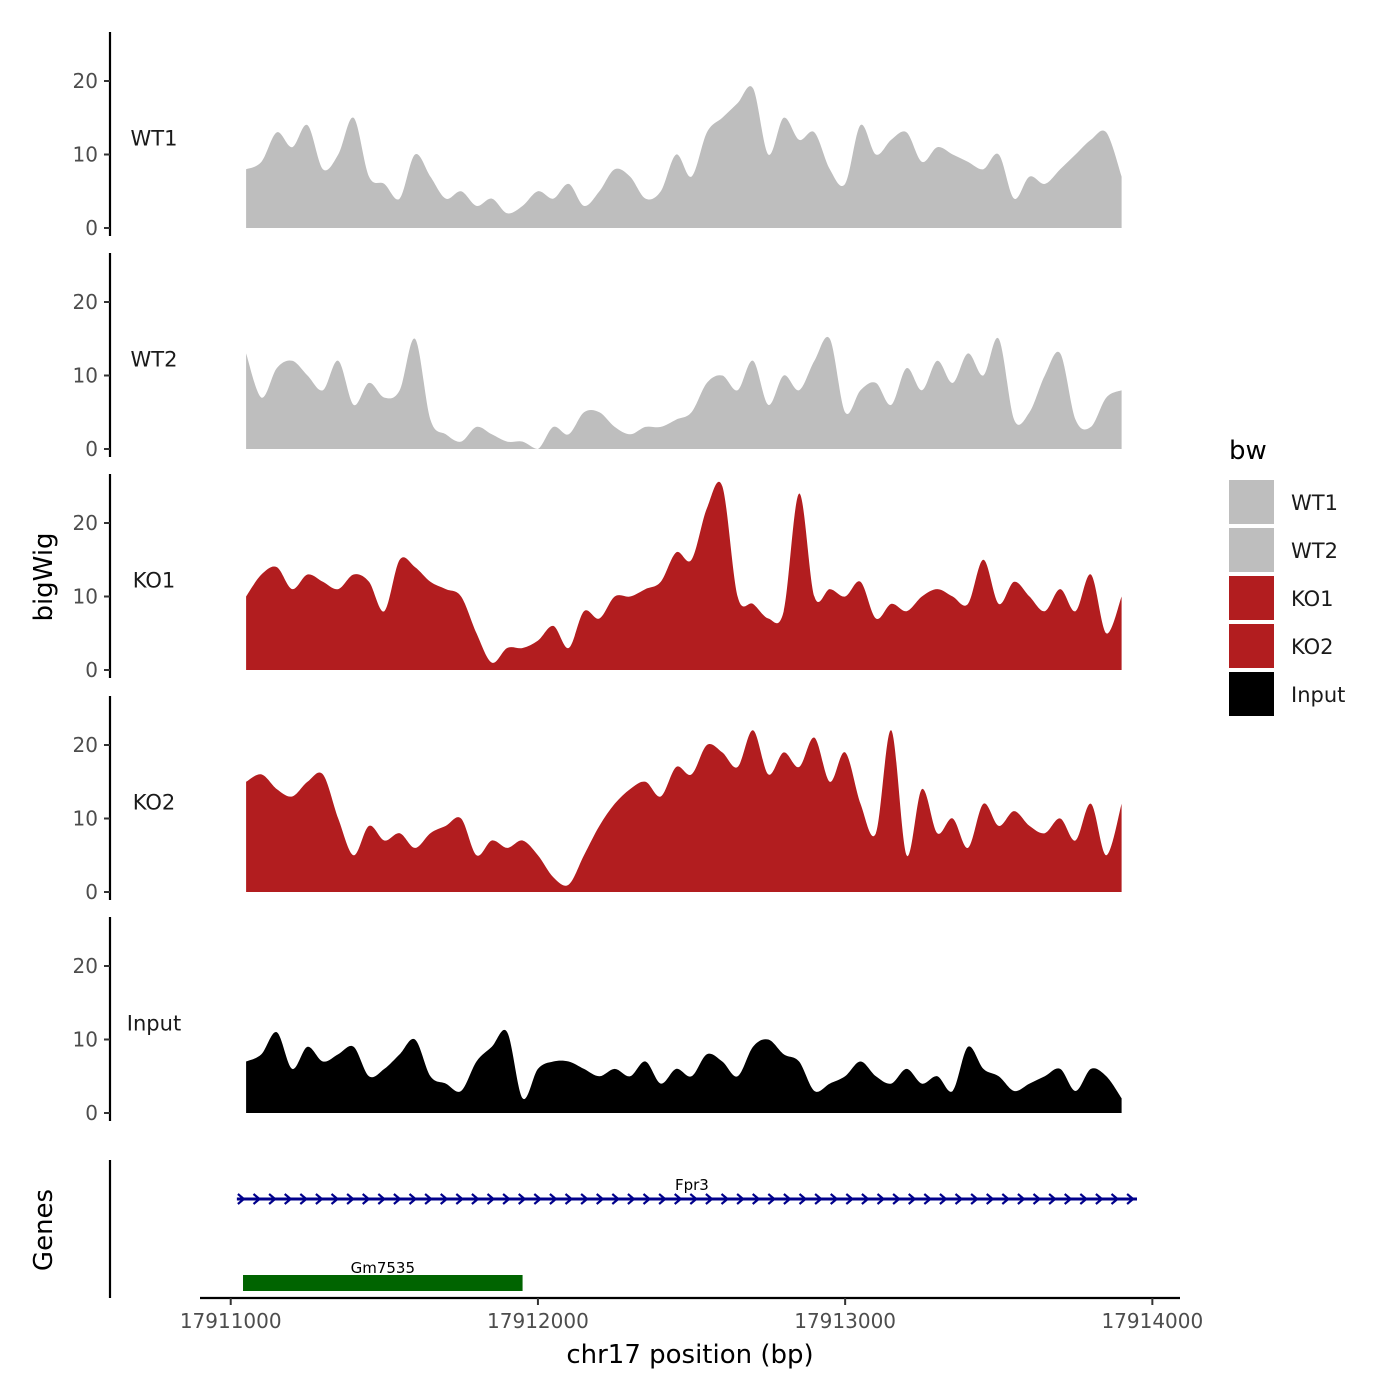  I want to click on area-wt1, so click(684, 157).